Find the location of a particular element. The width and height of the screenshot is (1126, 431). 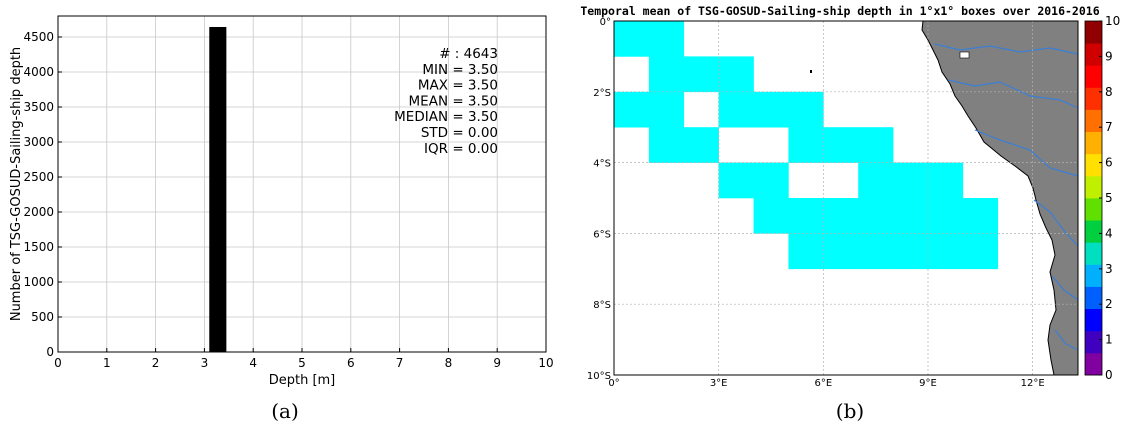

colorbar: 0 1 2 3 4 5 6 7 8 9 10 is located at coordinates (1102, 198).